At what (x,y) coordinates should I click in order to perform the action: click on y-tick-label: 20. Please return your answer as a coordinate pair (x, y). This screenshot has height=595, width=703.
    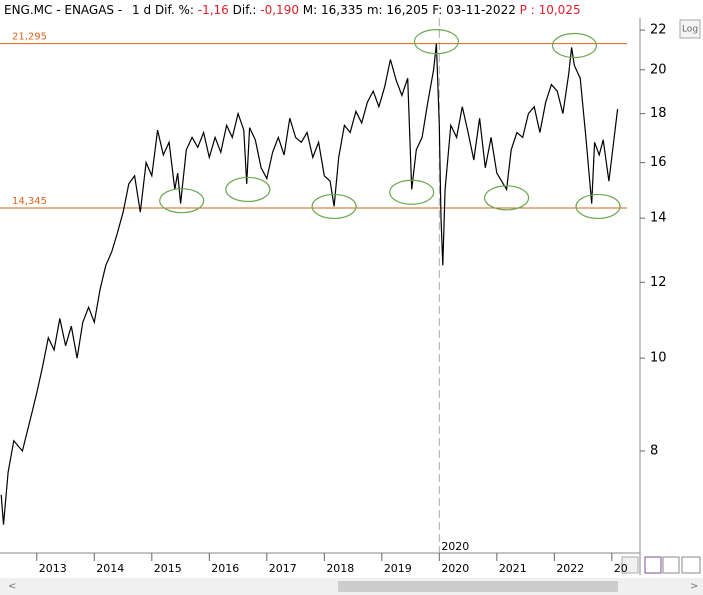
    Looking at the image, I should click on (658, 69).